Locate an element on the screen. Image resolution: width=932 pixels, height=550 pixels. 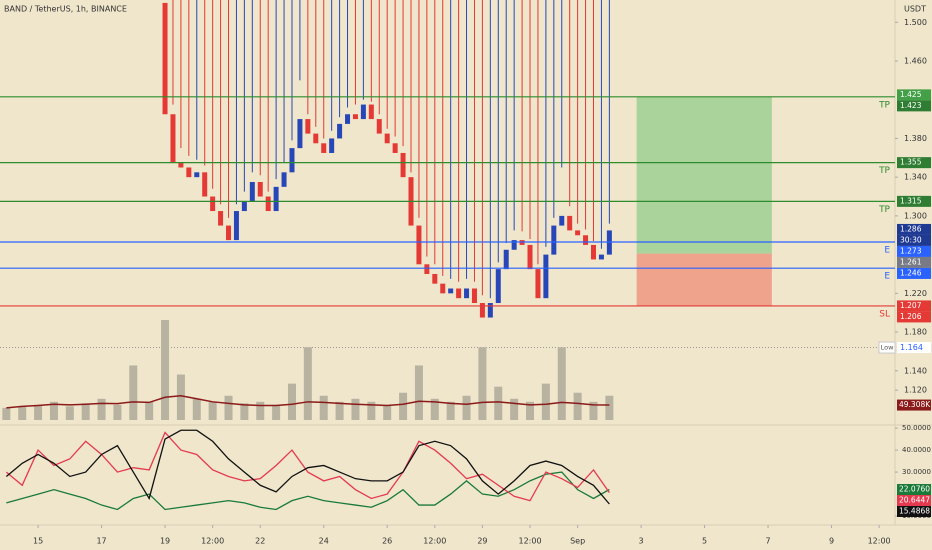
price-tag-label: 1.207 is located at coordinates (911, 305).